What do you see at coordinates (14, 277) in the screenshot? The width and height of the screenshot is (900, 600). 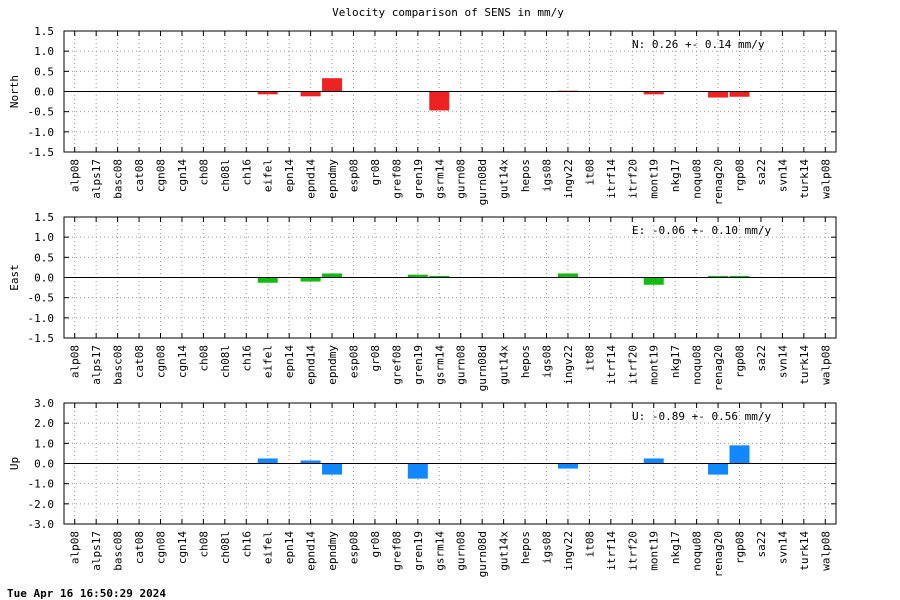 I see `y-axis-label-east: East` at bounding box center [14, 277].